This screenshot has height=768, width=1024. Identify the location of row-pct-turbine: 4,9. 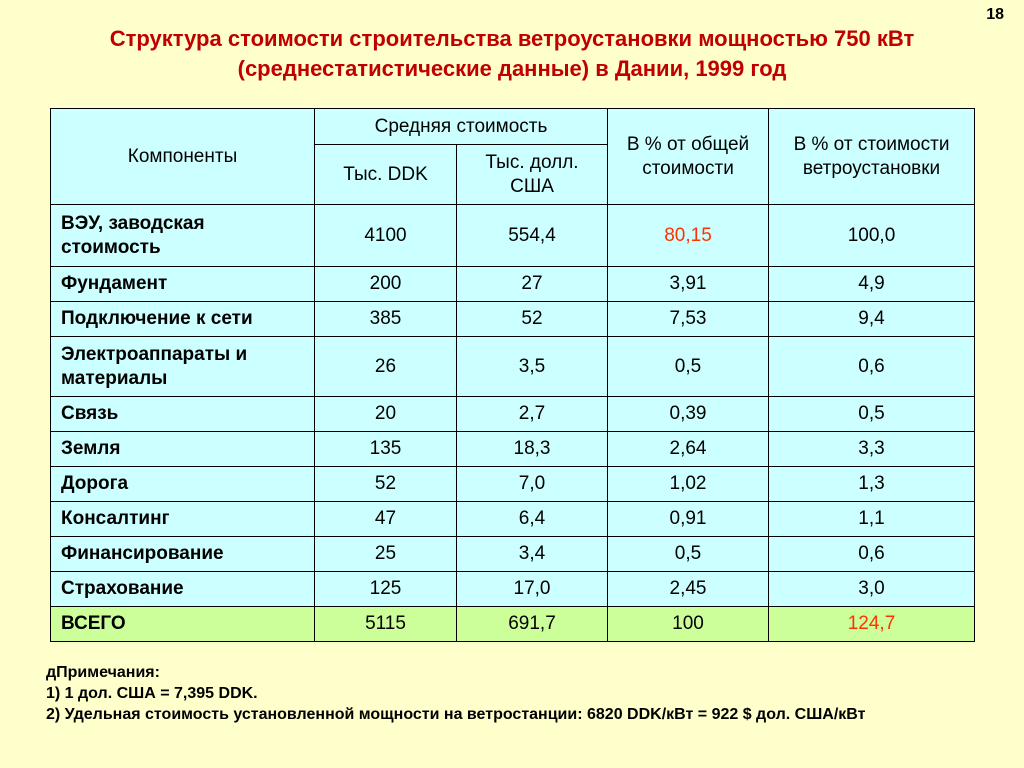
(871, 284).